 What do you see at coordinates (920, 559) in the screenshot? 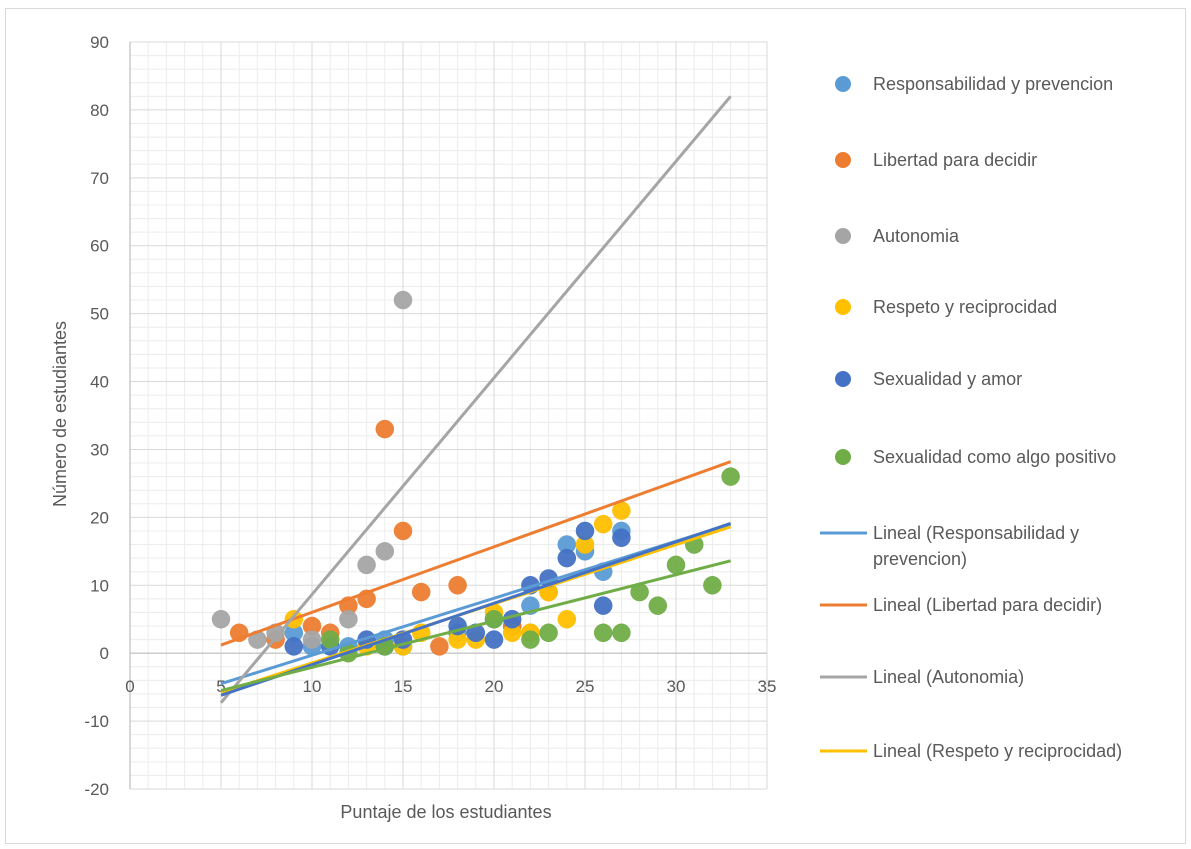
I see `legend-label-trend-1: prevencion)` at bounding box center [920, 559].